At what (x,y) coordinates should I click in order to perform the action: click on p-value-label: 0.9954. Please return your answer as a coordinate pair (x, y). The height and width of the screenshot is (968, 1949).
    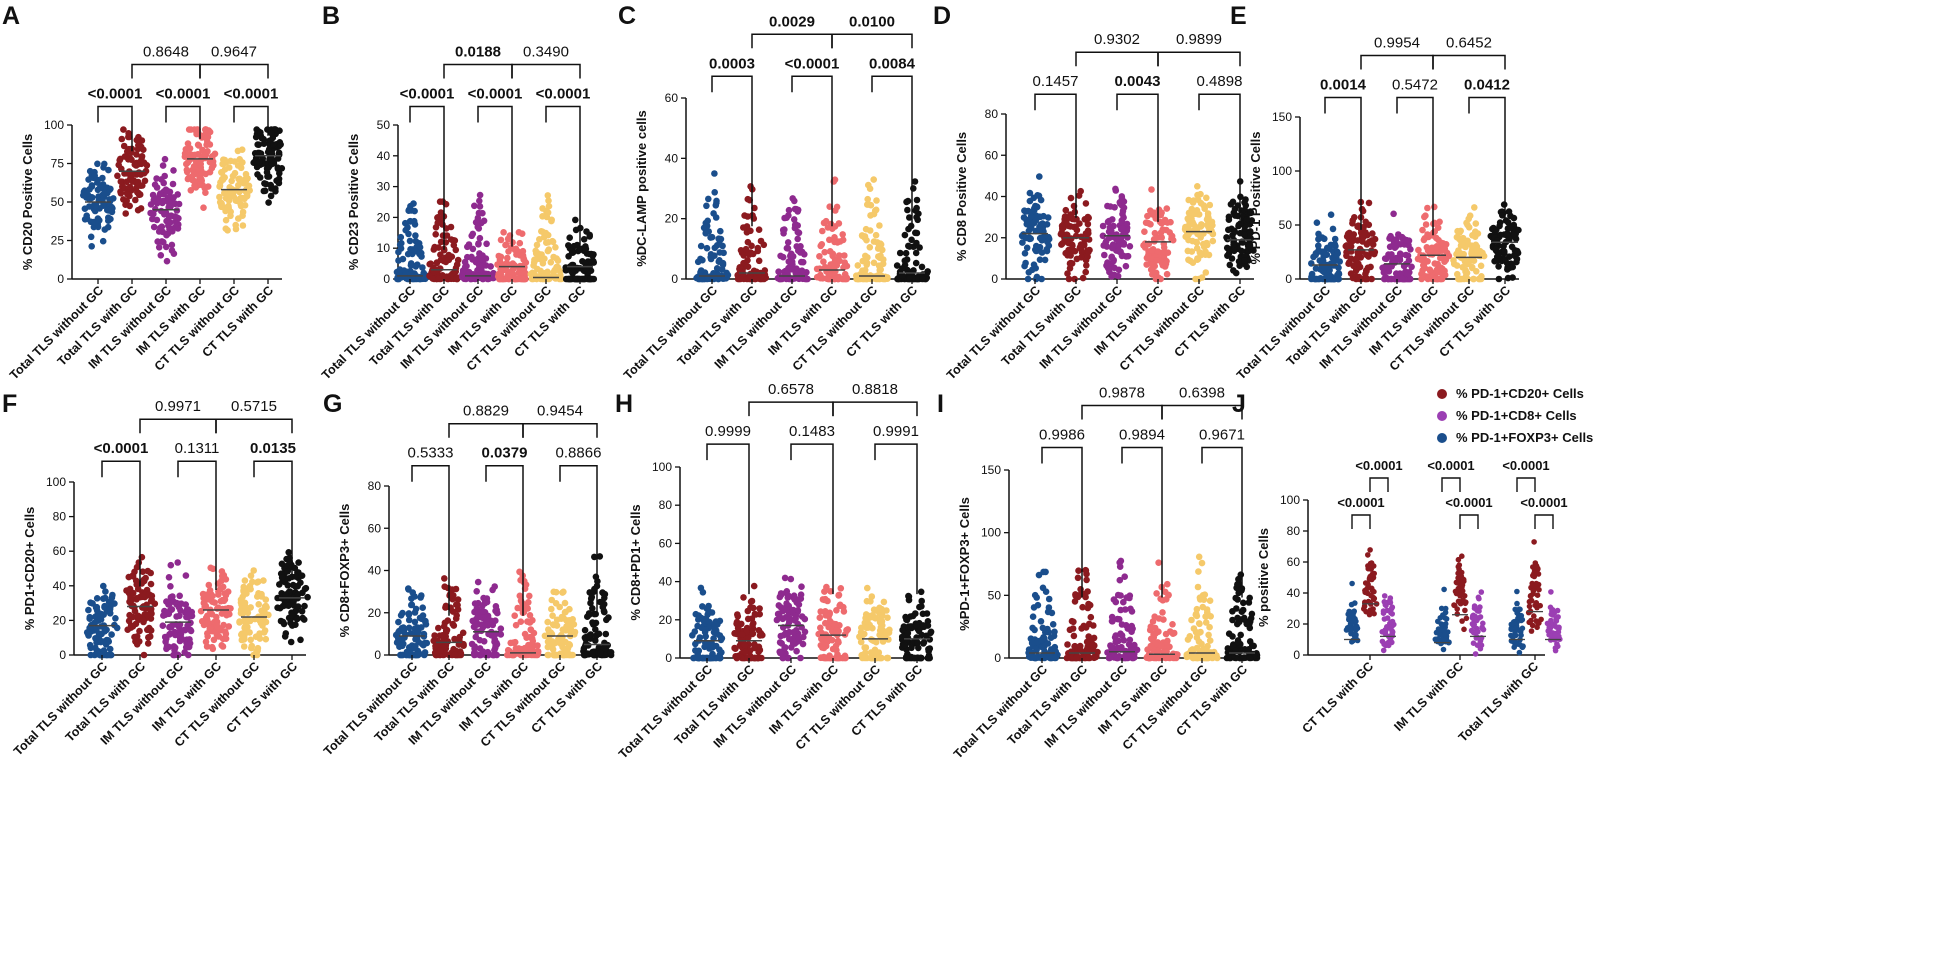
    Looking at the image, I should click on (1397, 43).